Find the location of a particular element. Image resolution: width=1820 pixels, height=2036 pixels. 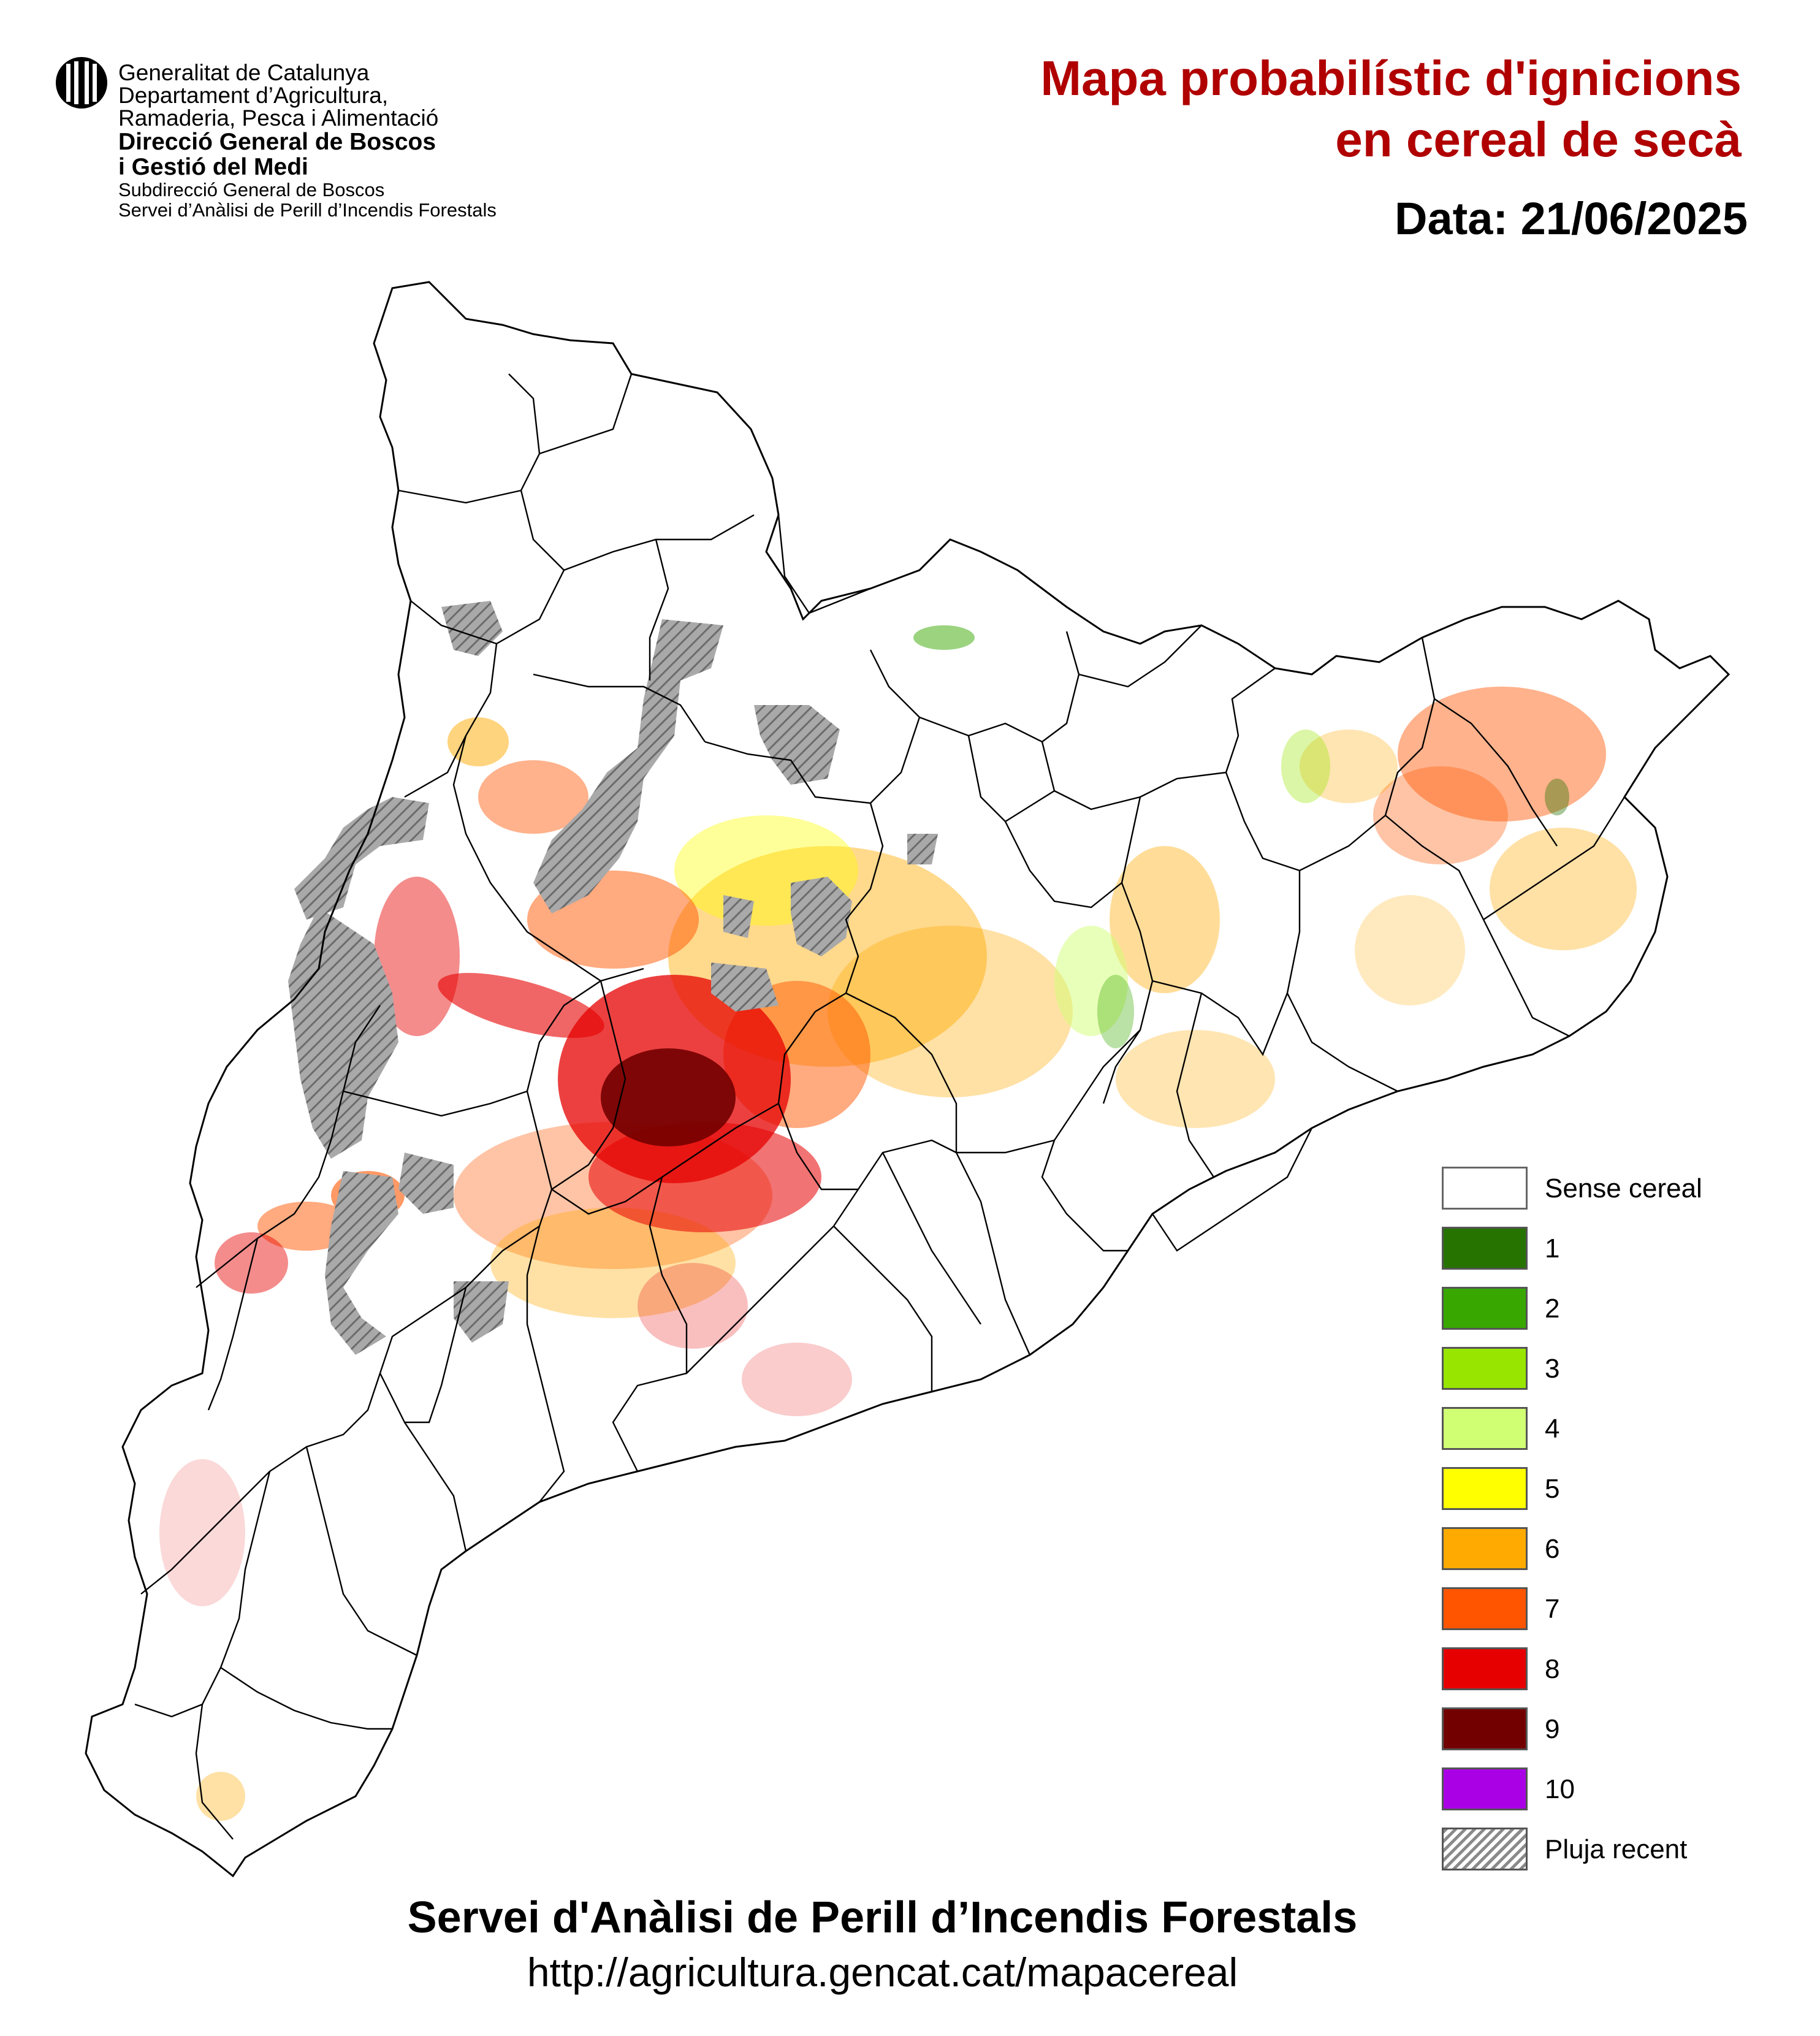

legend-label: 8 is located at coordinates (1552, 1669).